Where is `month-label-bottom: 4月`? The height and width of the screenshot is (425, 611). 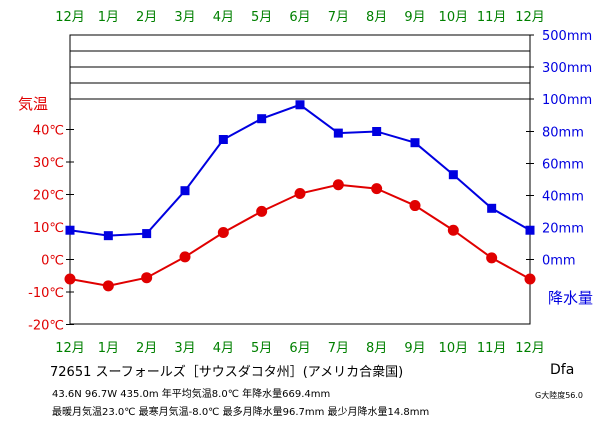
month-label-bottom: 4月 is located at coordinates (223, 348).